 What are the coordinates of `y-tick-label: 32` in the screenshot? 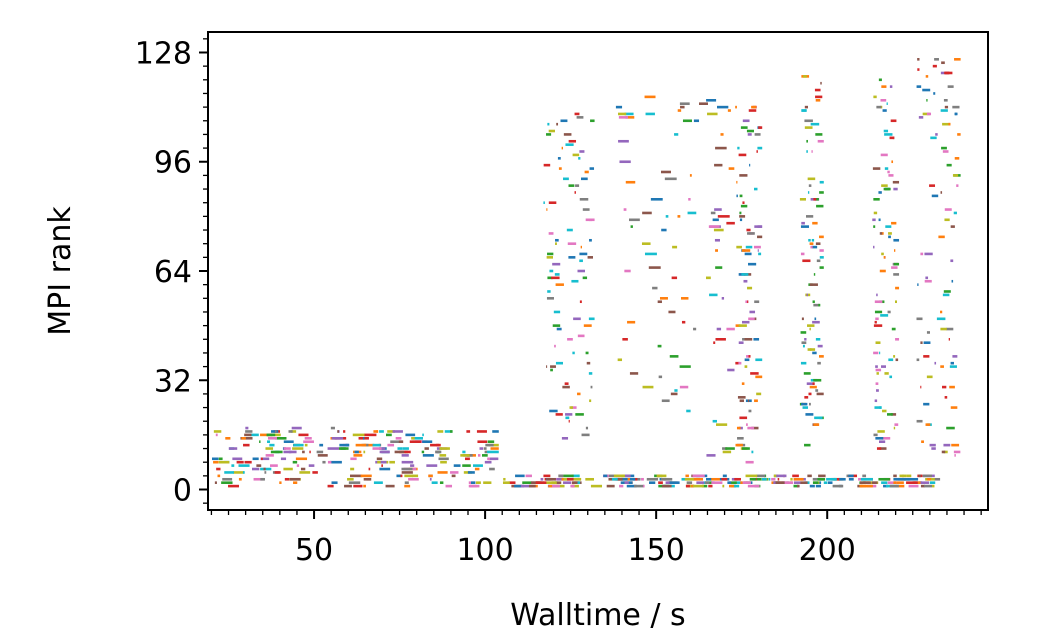 It's located at (173, 381).